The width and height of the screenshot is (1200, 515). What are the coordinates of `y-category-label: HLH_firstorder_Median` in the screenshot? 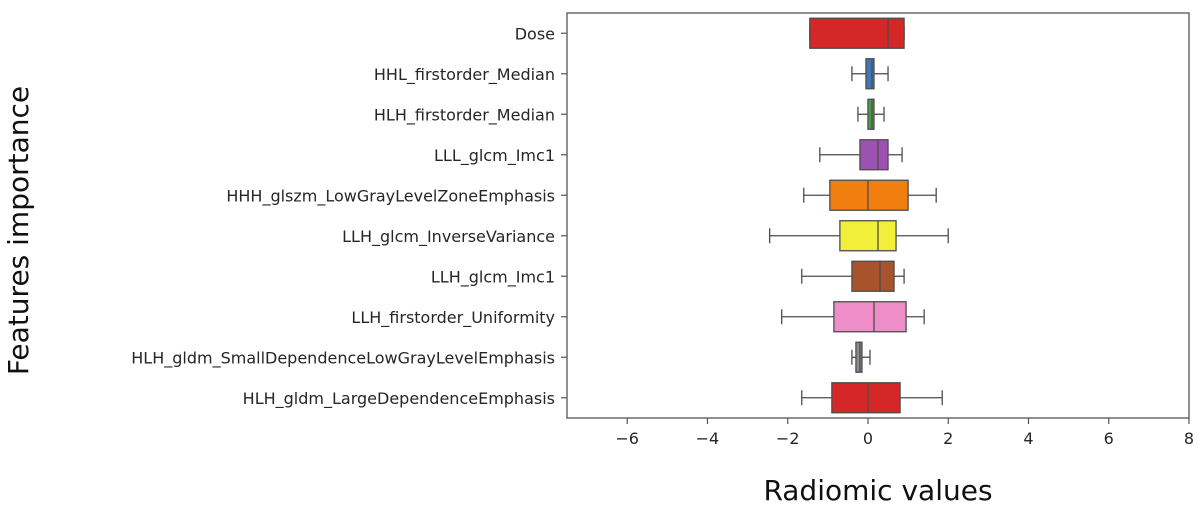 It's located at (464, 115).